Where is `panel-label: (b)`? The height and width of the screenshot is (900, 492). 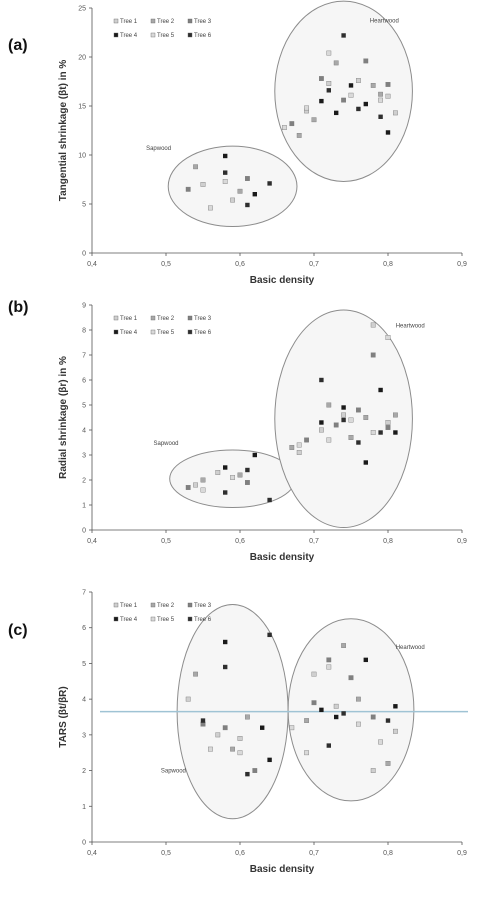 panel-label: (b) is located at coordinates (18, 307).